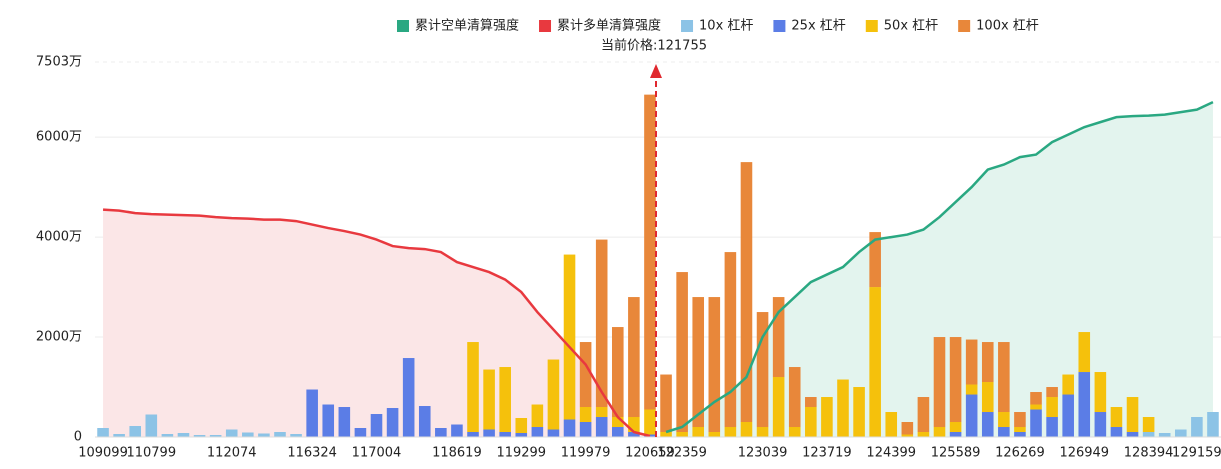 This screenshot has height=469, width=1221. What do you see at coordinates (650, 453) in the screenshot?
I see `x-tick-label: 120659` at bounding box center [650, 453].